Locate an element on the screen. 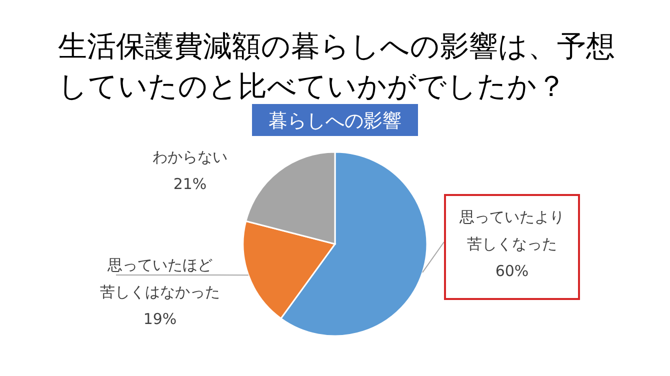 Image resolution: width=670 pixels, height=376 pixels. slice-label: 思っていたより苦しくなった is located at coordinates (511, 230).